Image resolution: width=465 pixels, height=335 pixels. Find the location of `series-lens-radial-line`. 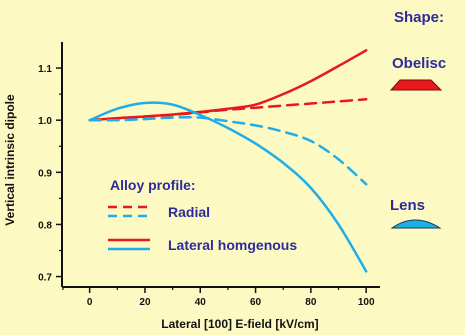

series-lens-radial-line is located at coordinates (228, 151).